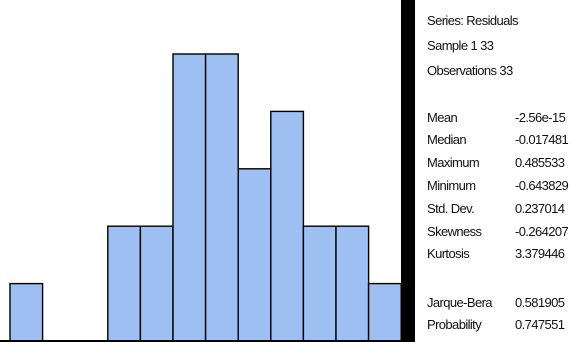 The image size is (573, 342). What do you see at coordinates (542, 231) in the screenshot?
I see `stat-value: -0.264207` at bounding box center [542, 231].